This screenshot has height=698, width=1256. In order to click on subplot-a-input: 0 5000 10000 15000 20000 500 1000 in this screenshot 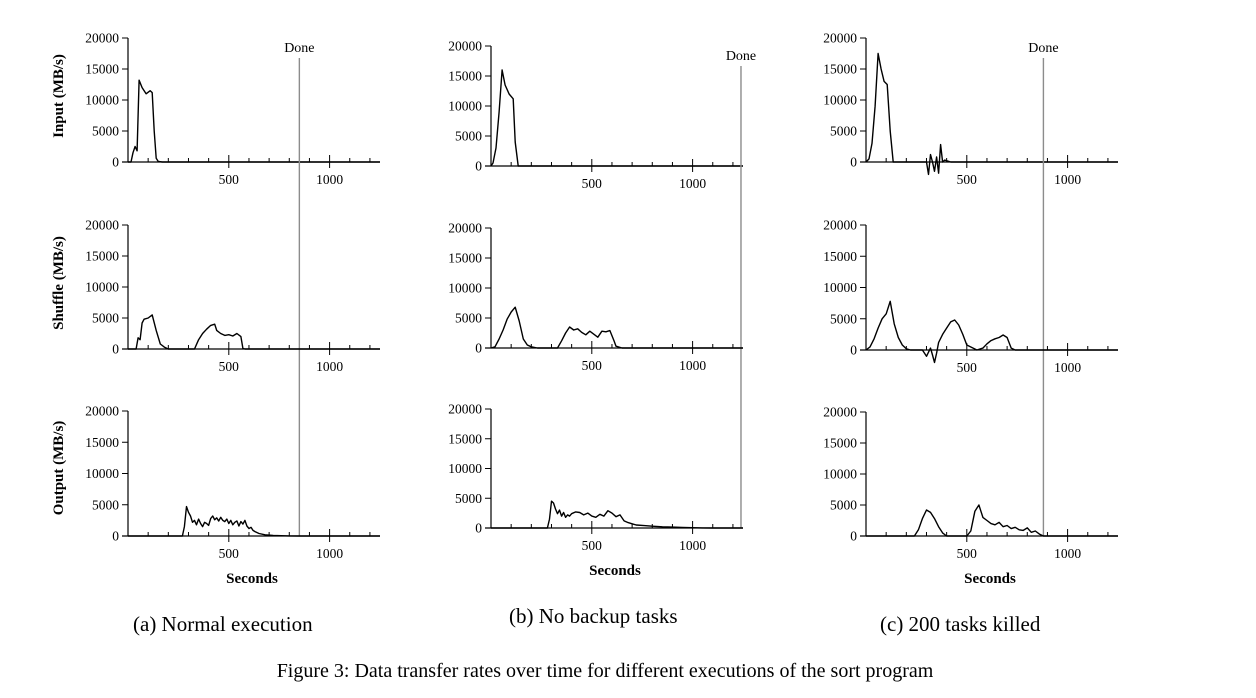, I will do `click(232, 109)`.